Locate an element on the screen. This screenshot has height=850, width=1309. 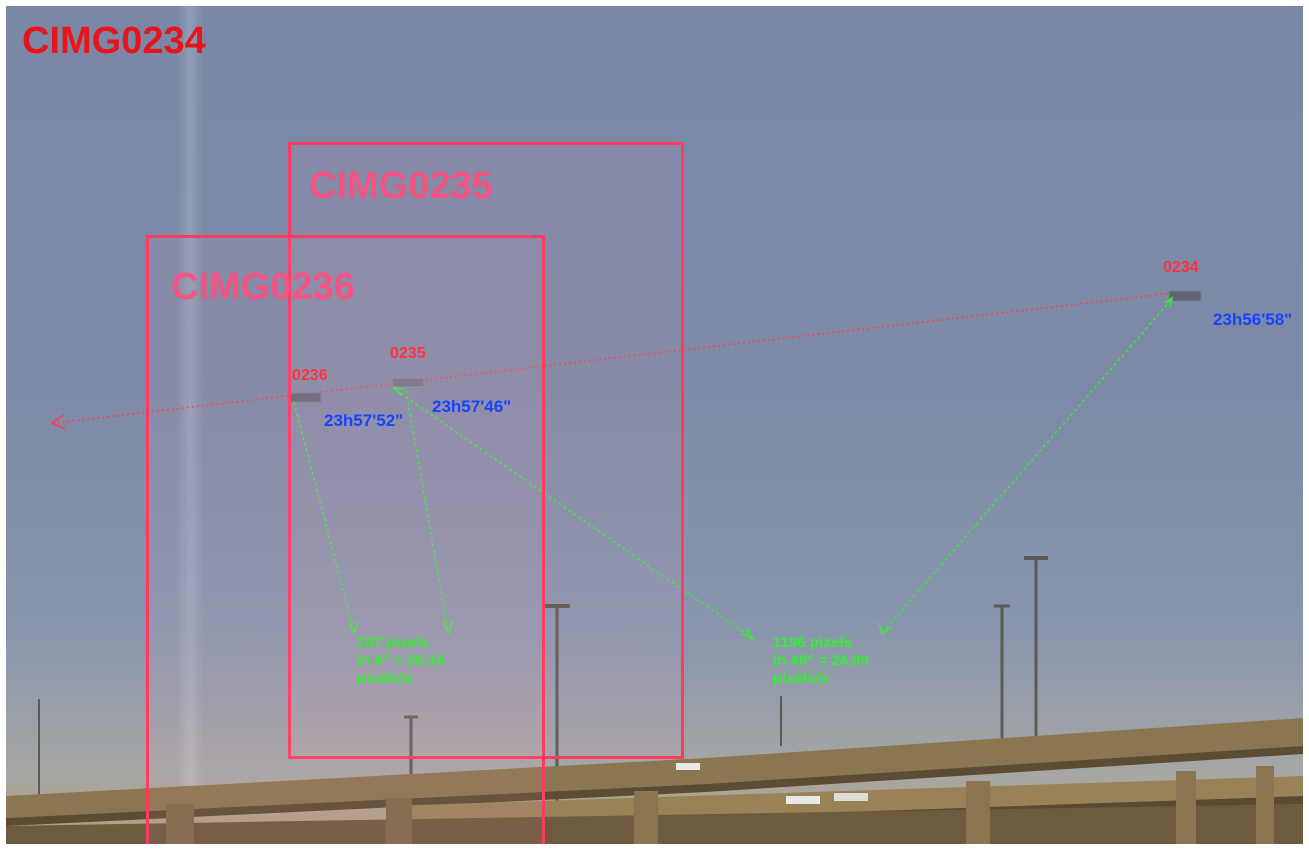
measurement-line: in 48" = 24,90 is located at coordinates (821, 660).